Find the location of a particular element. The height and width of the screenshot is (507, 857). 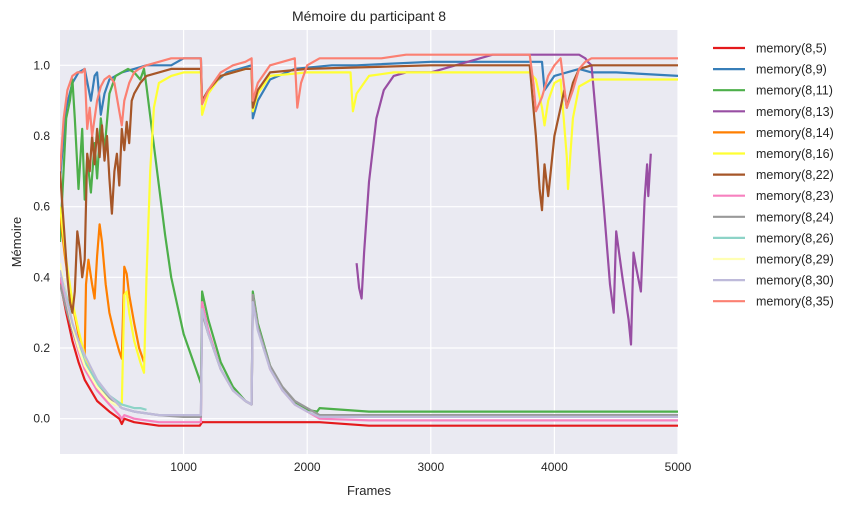

legend-label: memory(8,26) is located at coordinates (795, 238).